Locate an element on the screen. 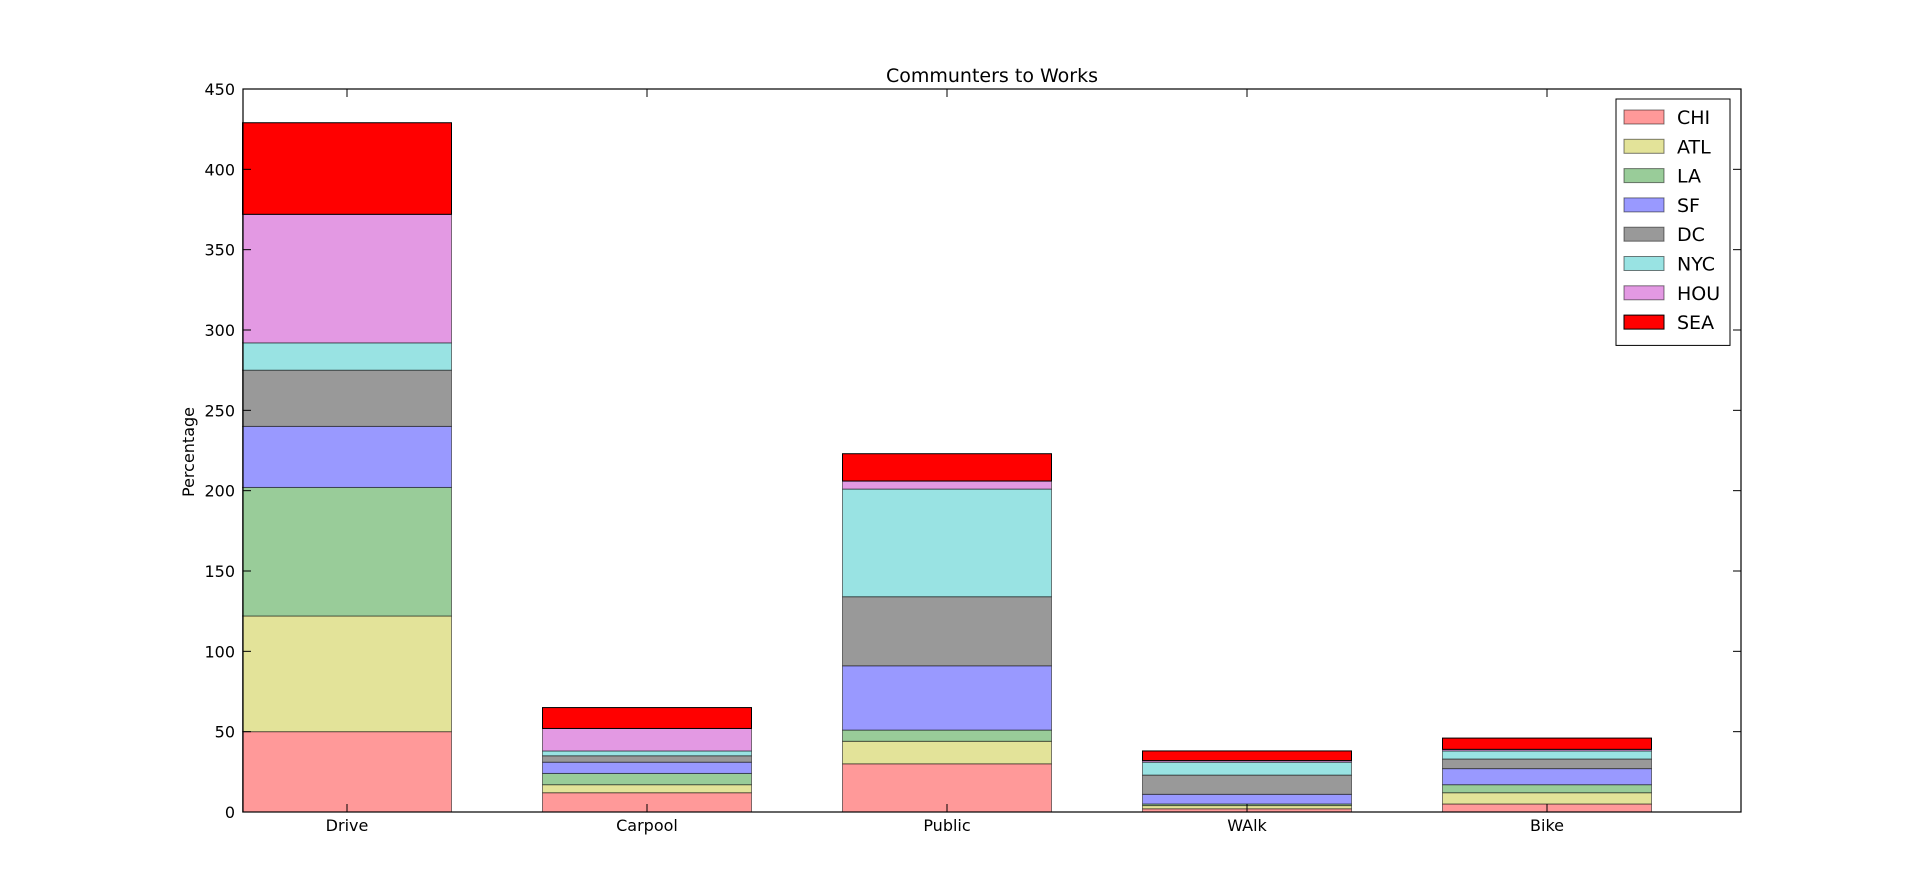  legend-swatch-chi is located at coordinates (1644, 117).